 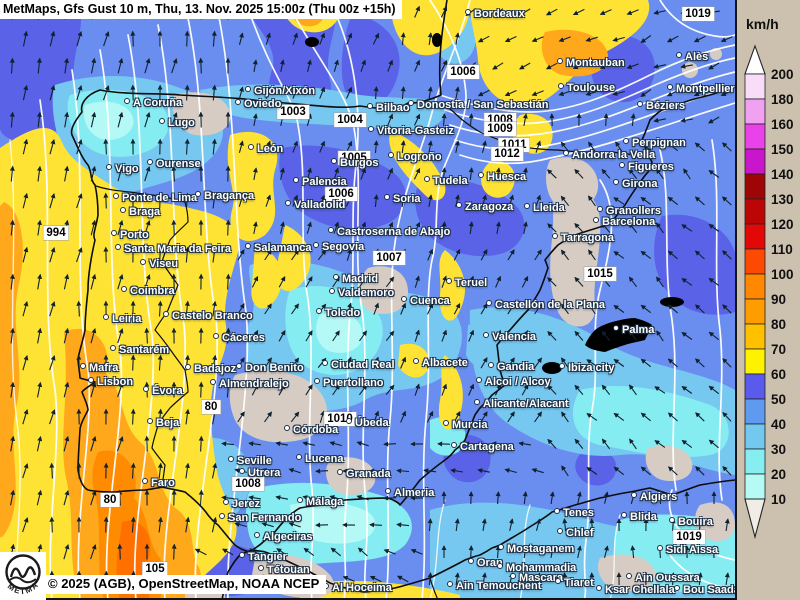 What do you see at coordinates (778, 424) in the screenshot?
I see `legend-tick-label: 40` at bounding box center [778, 424].